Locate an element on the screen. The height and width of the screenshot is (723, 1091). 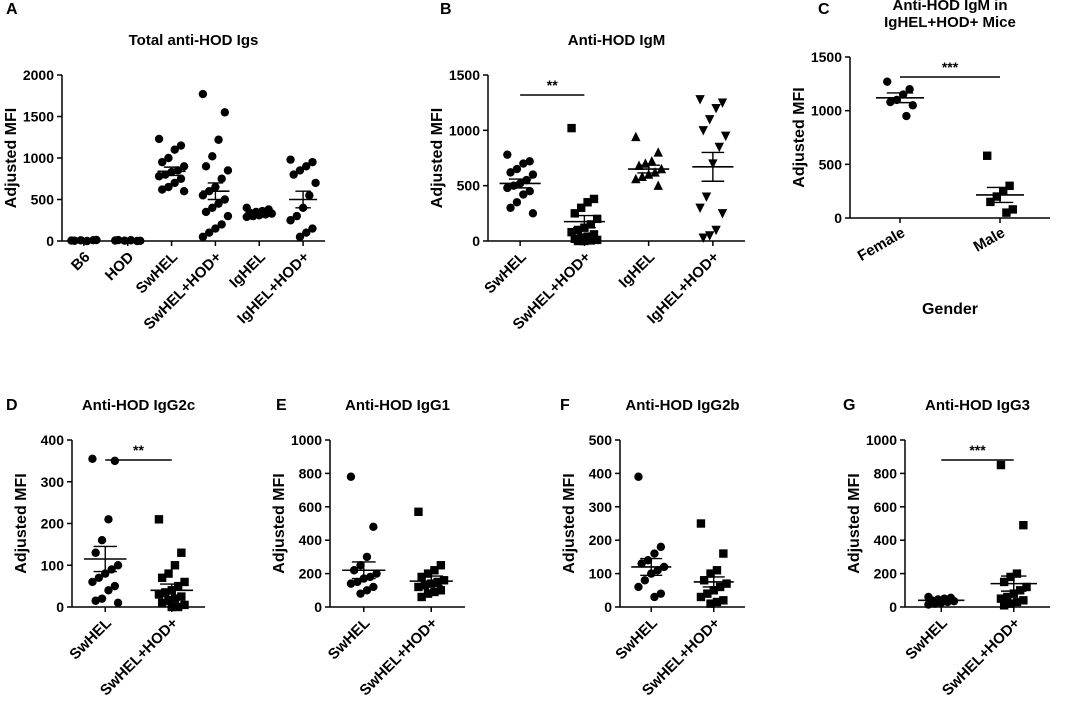
panel-letter: G is located at coordinates (849, 405).